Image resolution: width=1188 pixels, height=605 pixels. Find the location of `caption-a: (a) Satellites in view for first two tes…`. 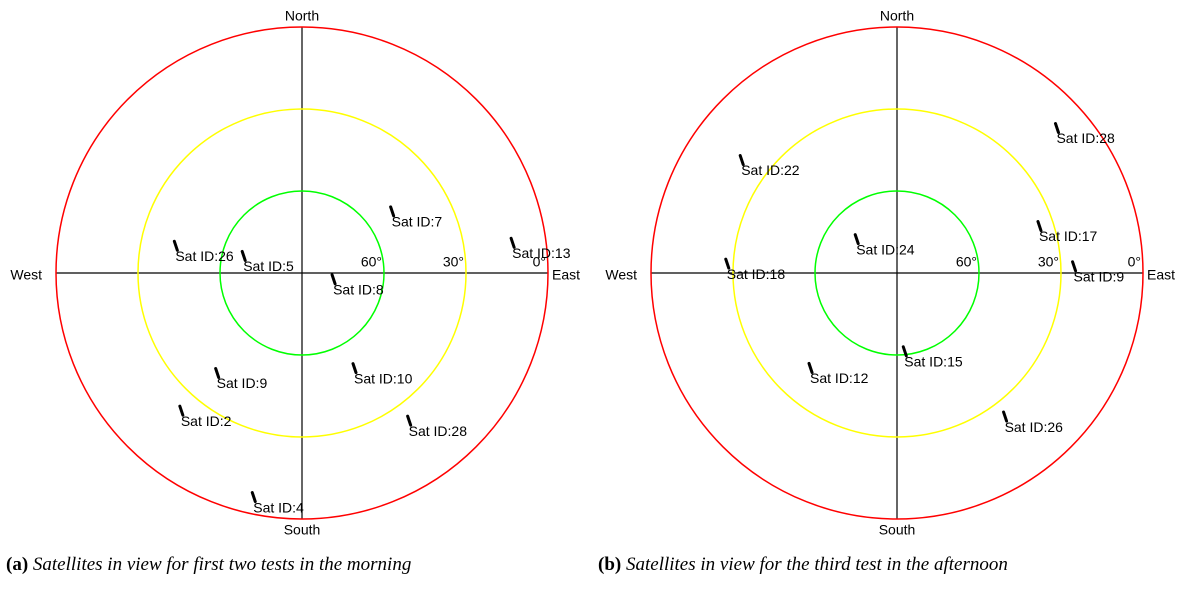

caption-a: (a) Satellites in view for first two tes… is located at coordinates (296, 565).